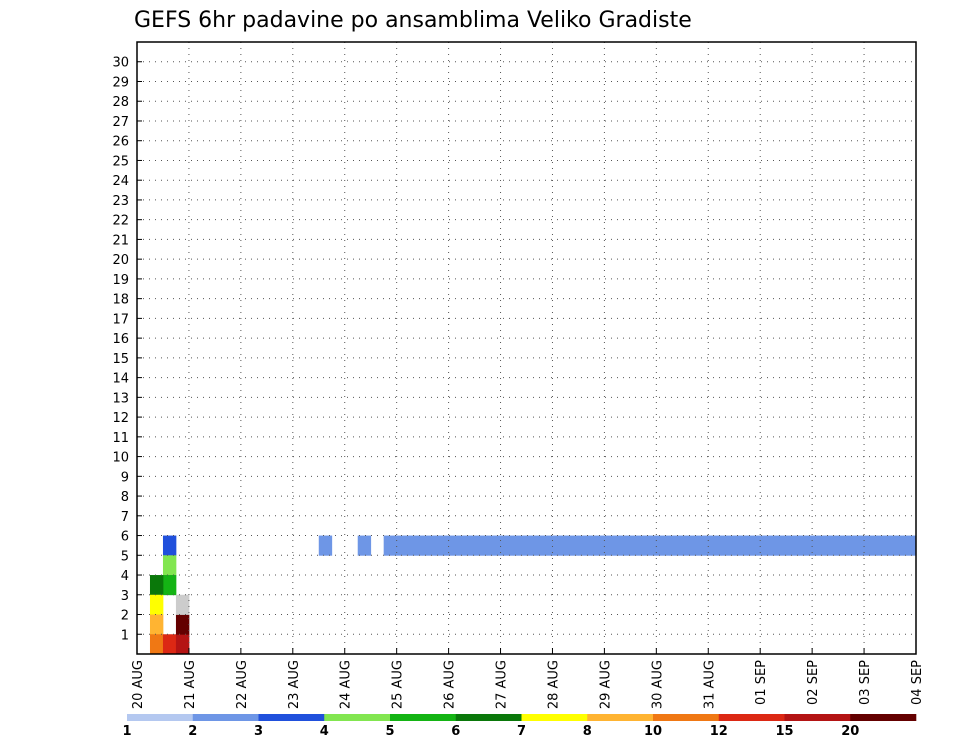  I want to click on y-tick-label: 26, so click(120, 142).